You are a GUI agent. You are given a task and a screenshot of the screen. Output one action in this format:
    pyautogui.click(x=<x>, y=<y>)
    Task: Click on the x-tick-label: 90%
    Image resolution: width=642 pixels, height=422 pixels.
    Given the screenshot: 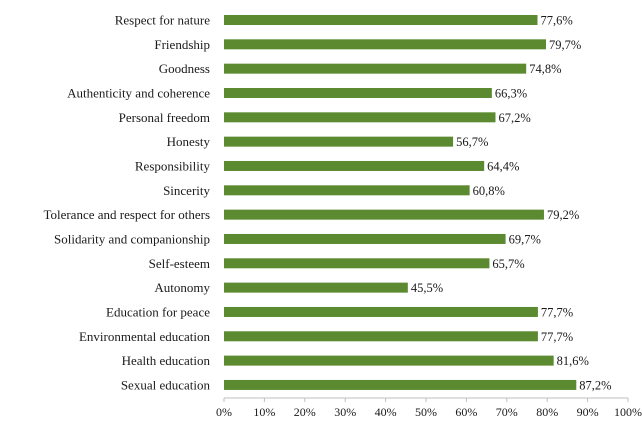 What is the action you would take?
    pyautogui.click(x=588, y=412)
    